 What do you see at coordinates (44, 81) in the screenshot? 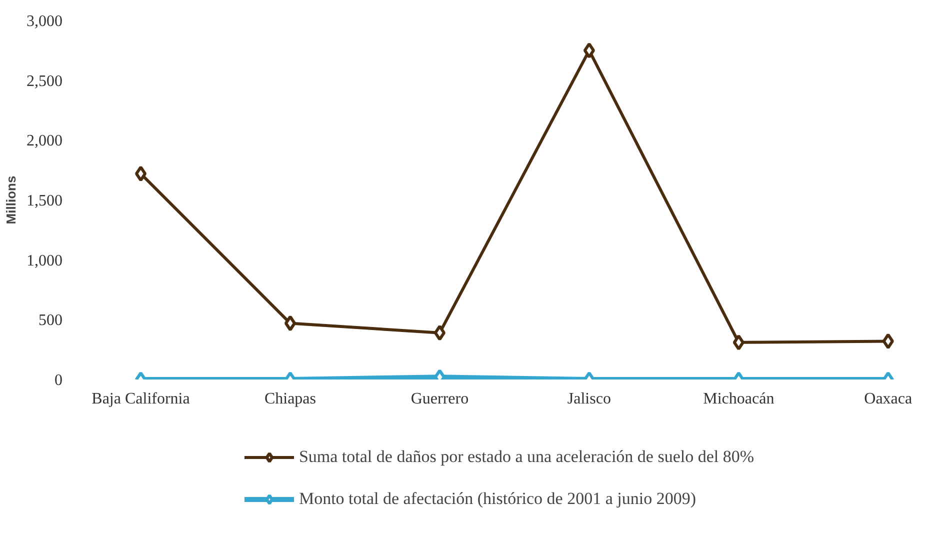
I see `y-tick-label: 2,500` at bounding box center [44, 81].